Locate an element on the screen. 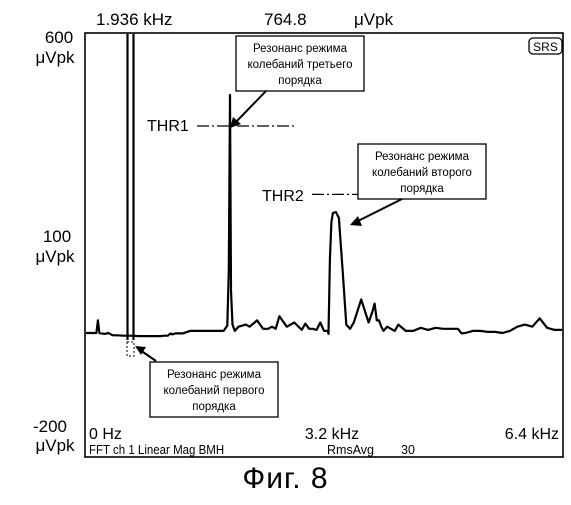 This screenshot has height=505, width=571. annotation-third-order-line2: колебаний третьего is located at coordinates (299, 65).